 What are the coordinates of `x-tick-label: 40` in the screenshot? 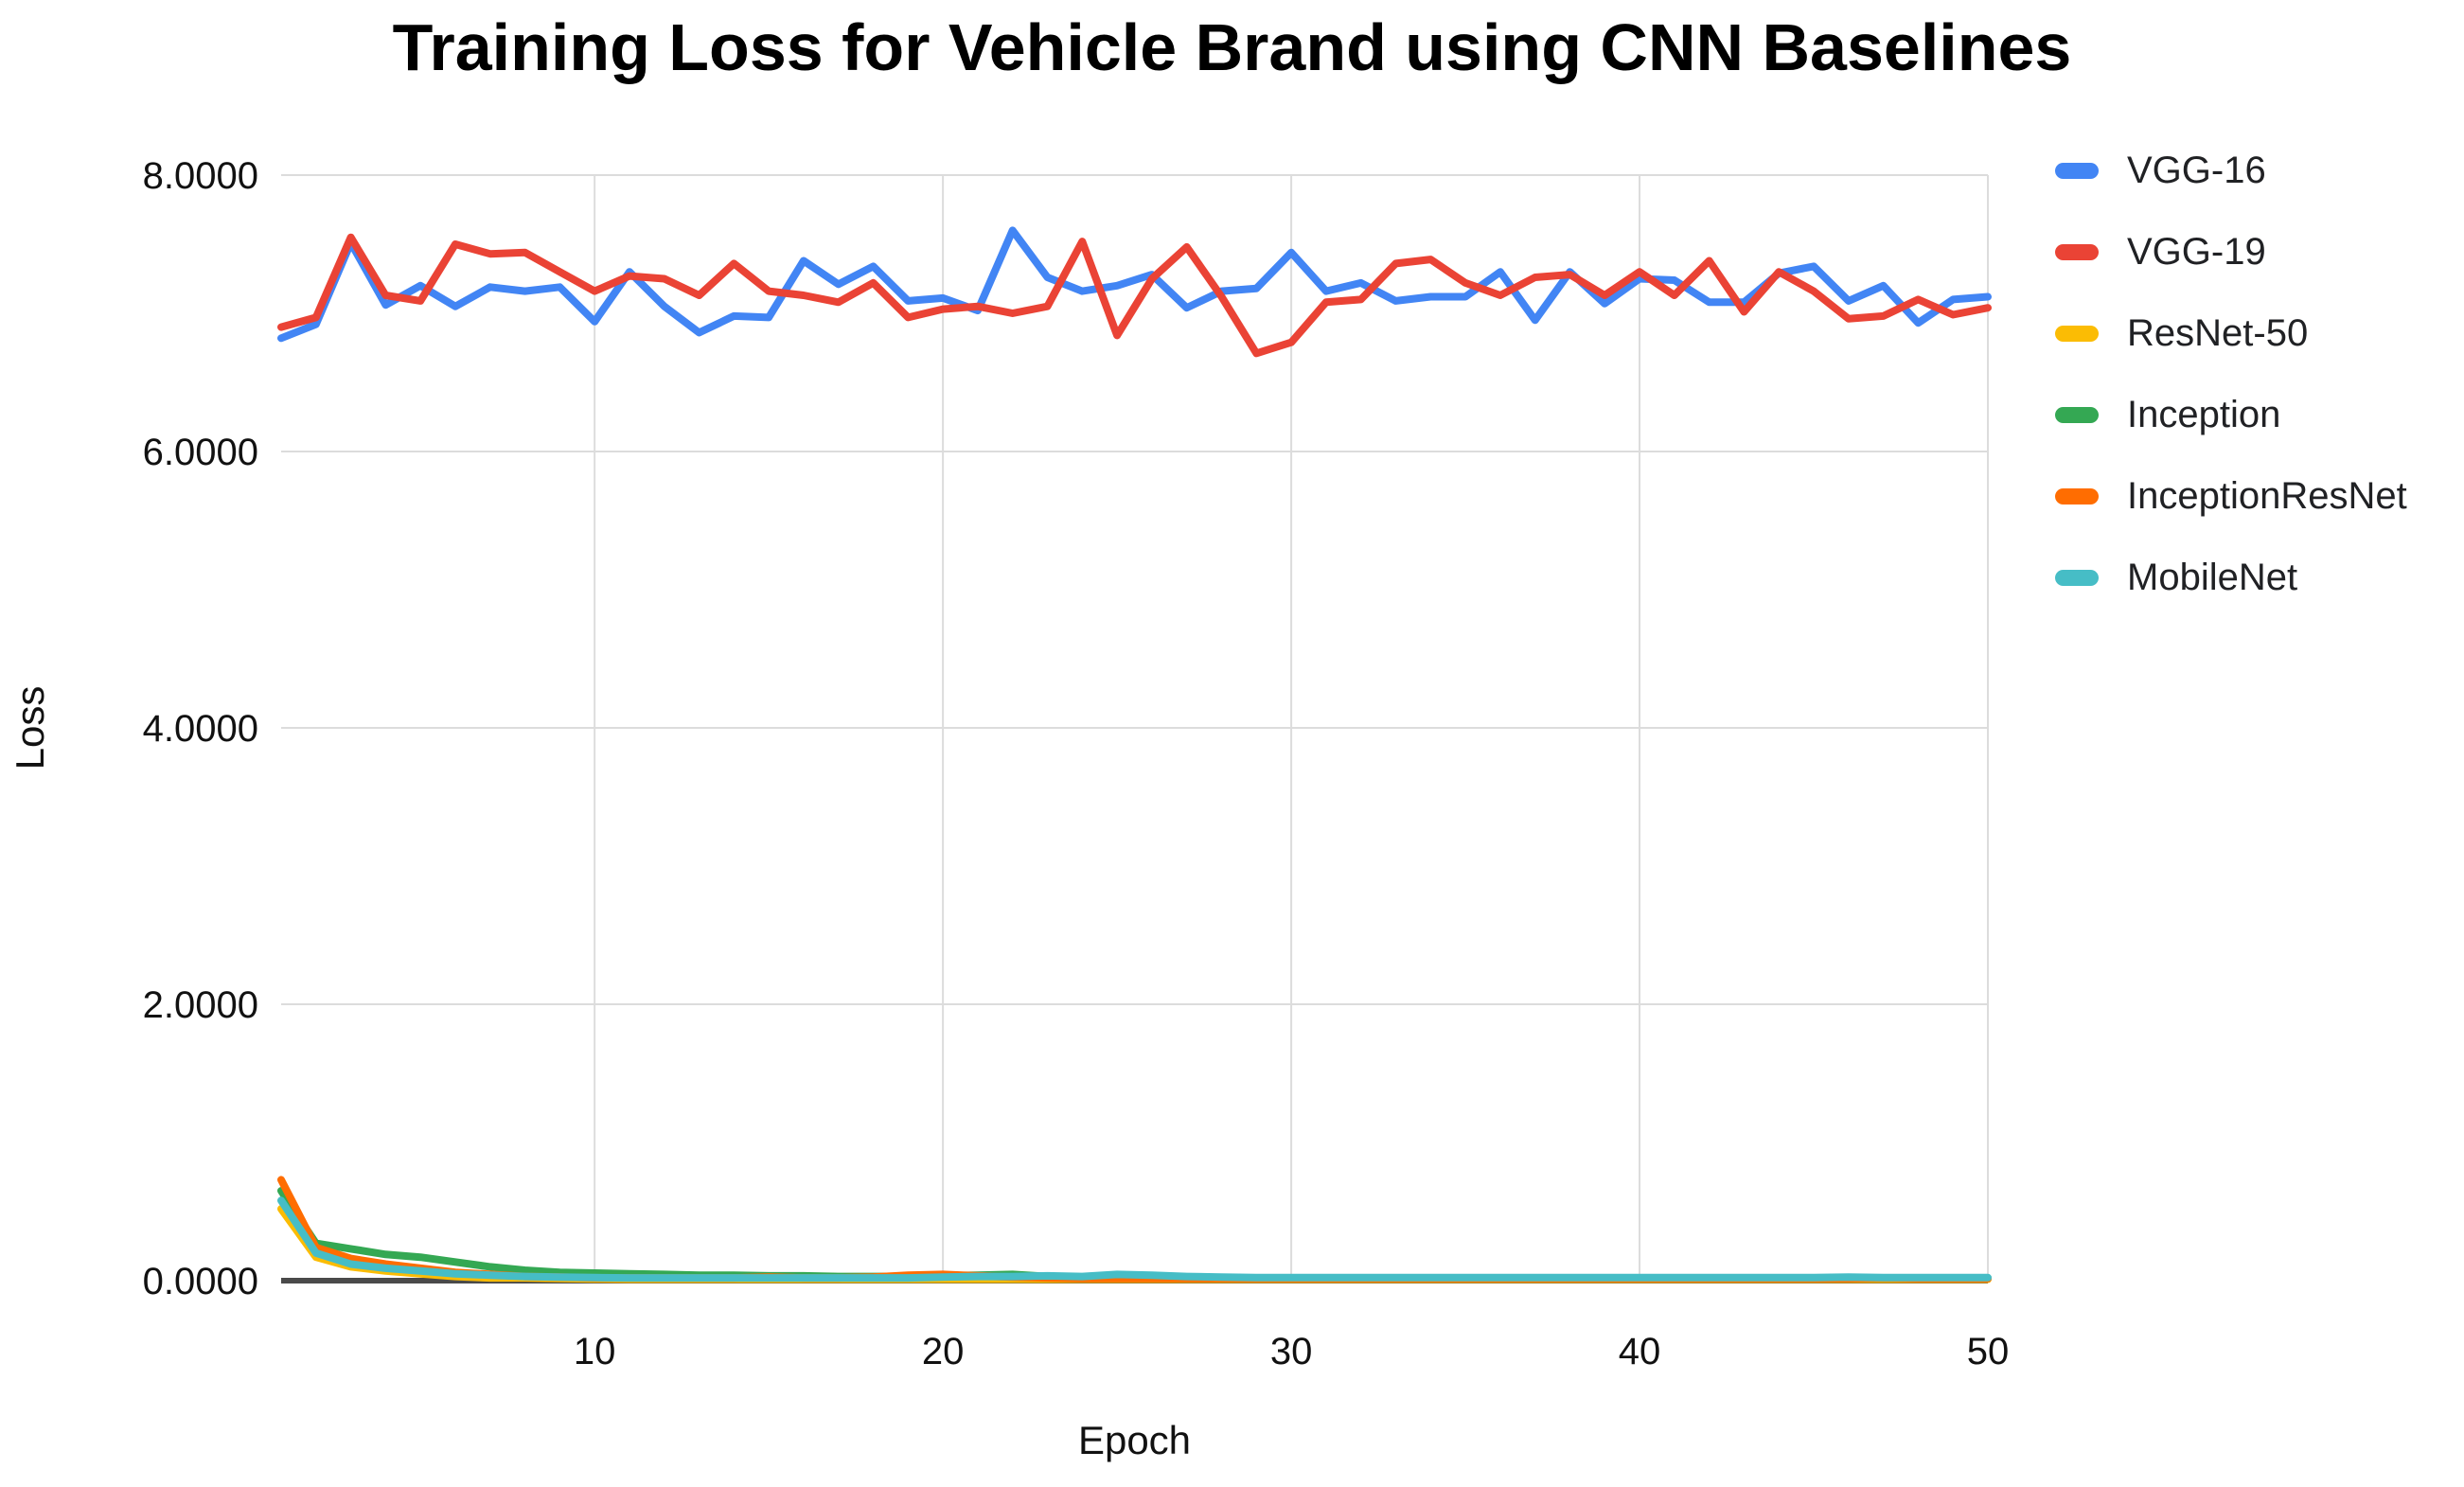 It's located at (1640, 1351).